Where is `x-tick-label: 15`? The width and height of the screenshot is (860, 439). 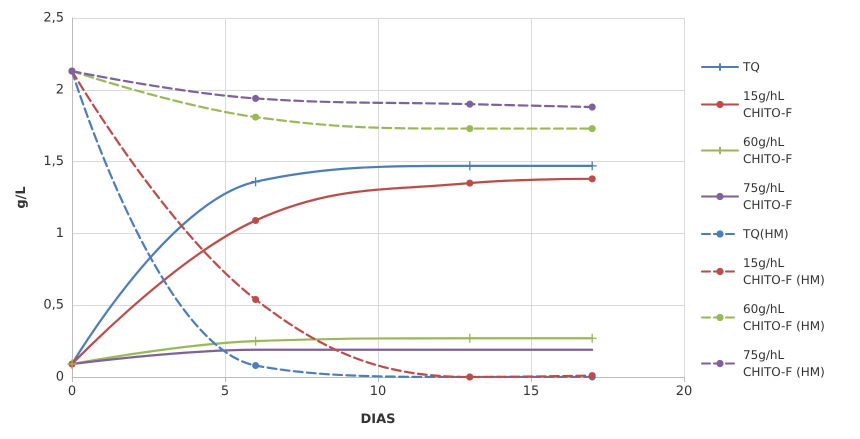 x-tick-label: 15 is located at coordinates (531, 391).